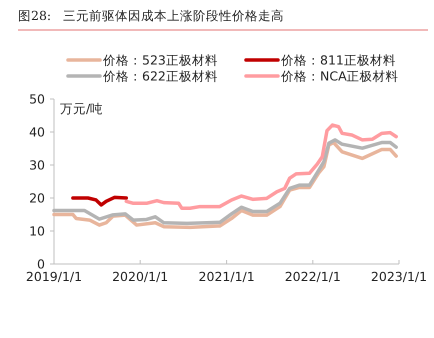 The height and width of the screenshot is (338, 434). Describe the element at coordinates (37, 198) in the screenshot. I see `y-tick-label: 20` at that location.